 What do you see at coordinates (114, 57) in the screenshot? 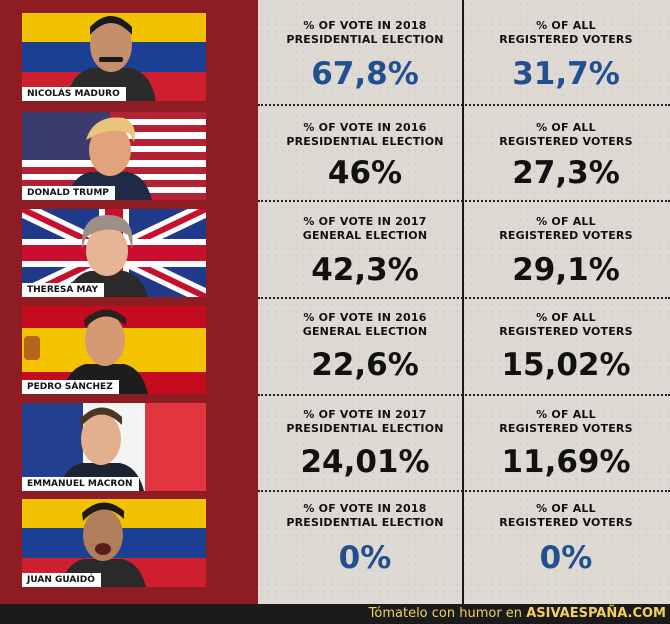
I see `venezuela-flag-maduro: NICOLÁS MADURO` at bounding box center [114, 57].